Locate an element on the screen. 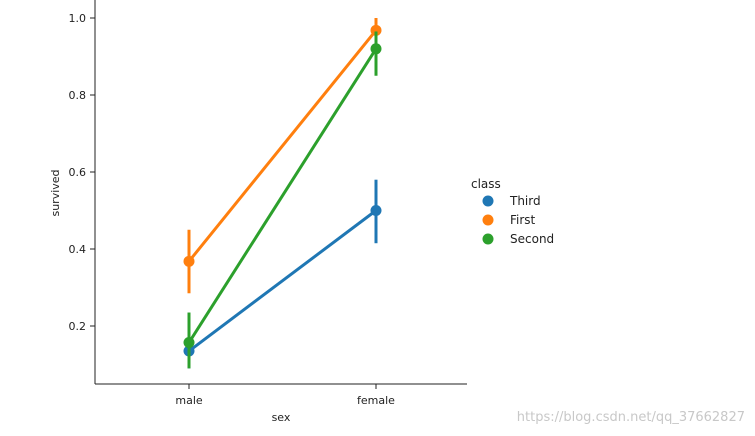 The height and width of the screenshot is (436, 755). y-ticks: 0.2 0.4 0.6 0.8 1.0 is located at coordinates (82, 172).